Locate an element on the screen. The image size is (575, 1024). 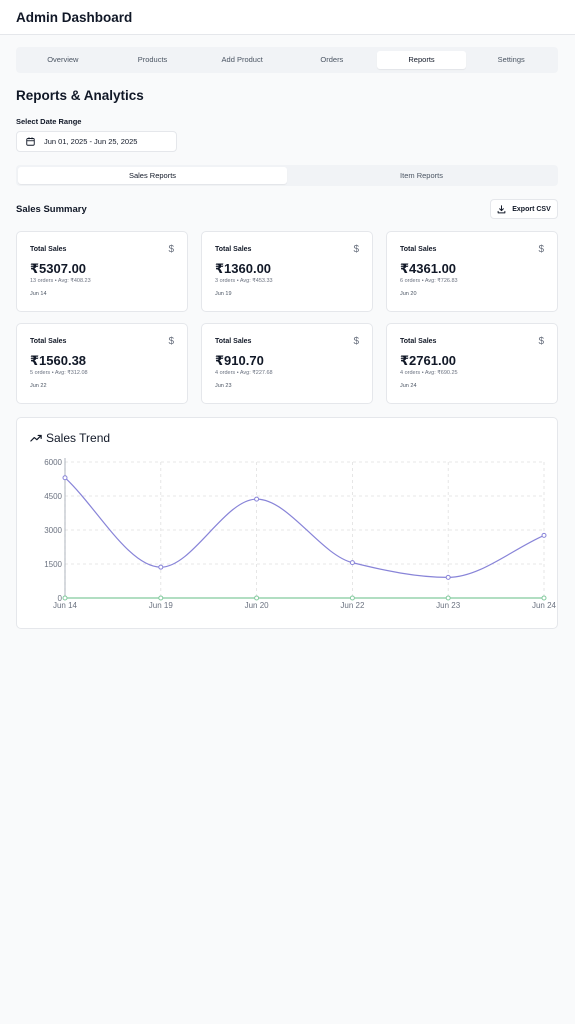
card-date: Jun 19 is located at coordinates (223, 294).